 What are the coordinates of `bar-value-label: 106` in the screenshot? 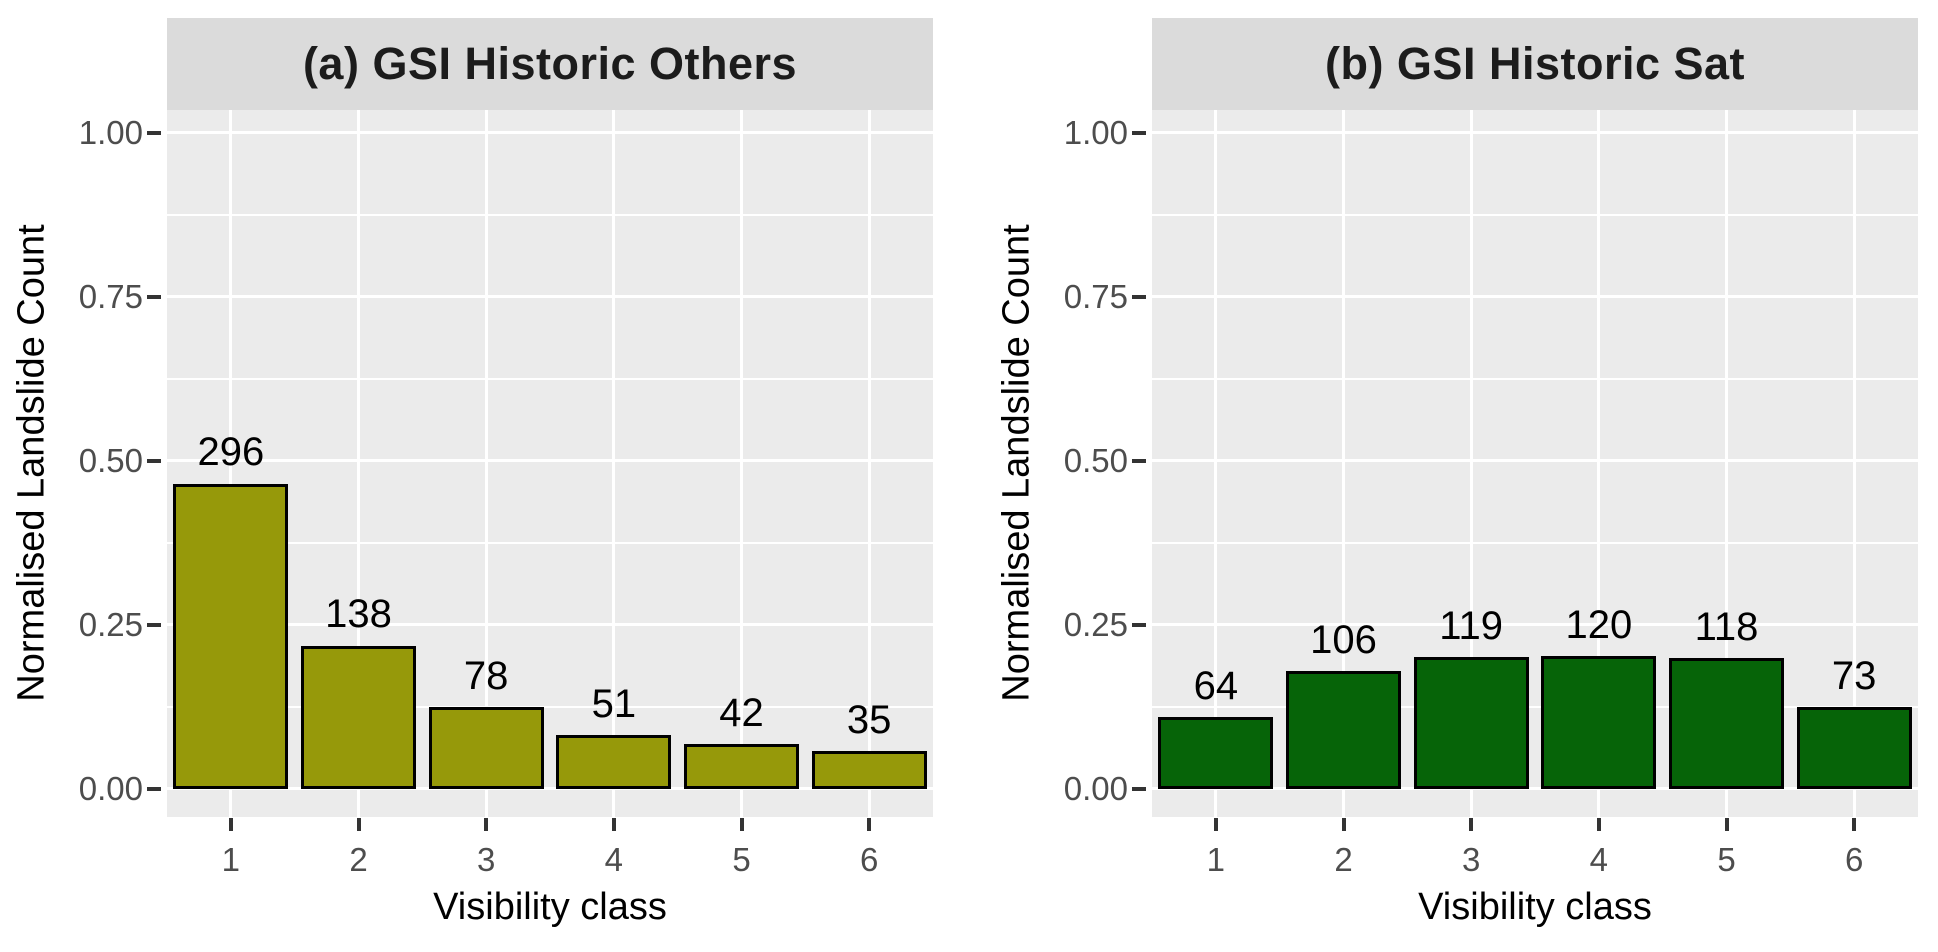 It's located at (1343, 639).